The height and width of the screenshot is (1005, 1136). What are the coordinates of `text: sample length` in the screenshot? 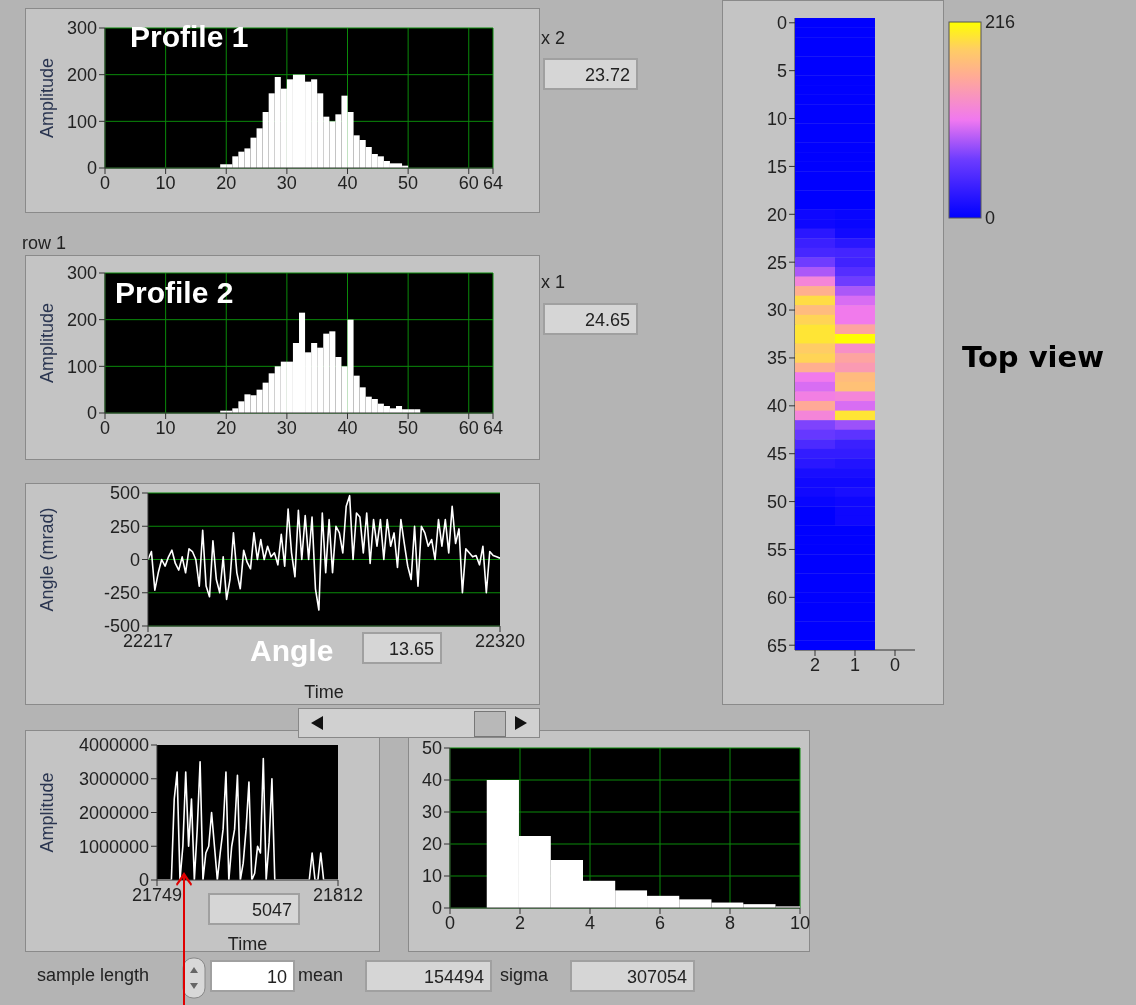 It's located at (93, 975).